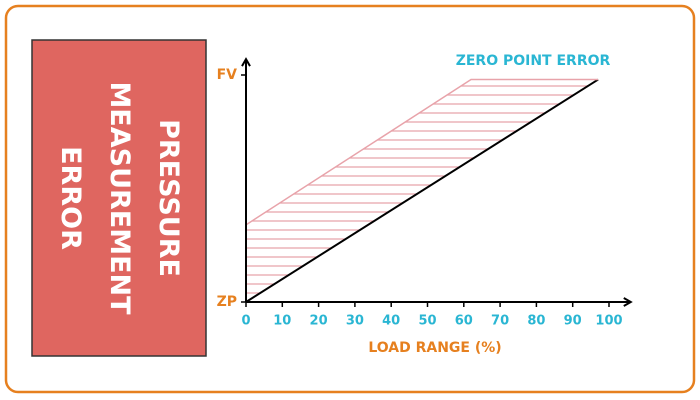 The width and height of the screenshot is (700, 400). Describe the element at coordinates (319, 321) in the screenshot. I see `x-tick-label: 20` at that location.